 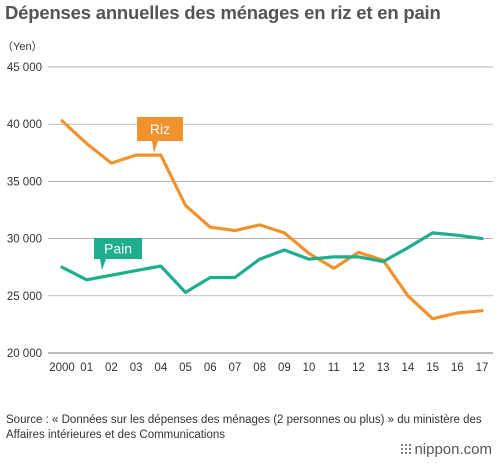 I want to click on series-label-pointer-pain, so click(x=103, y=264).